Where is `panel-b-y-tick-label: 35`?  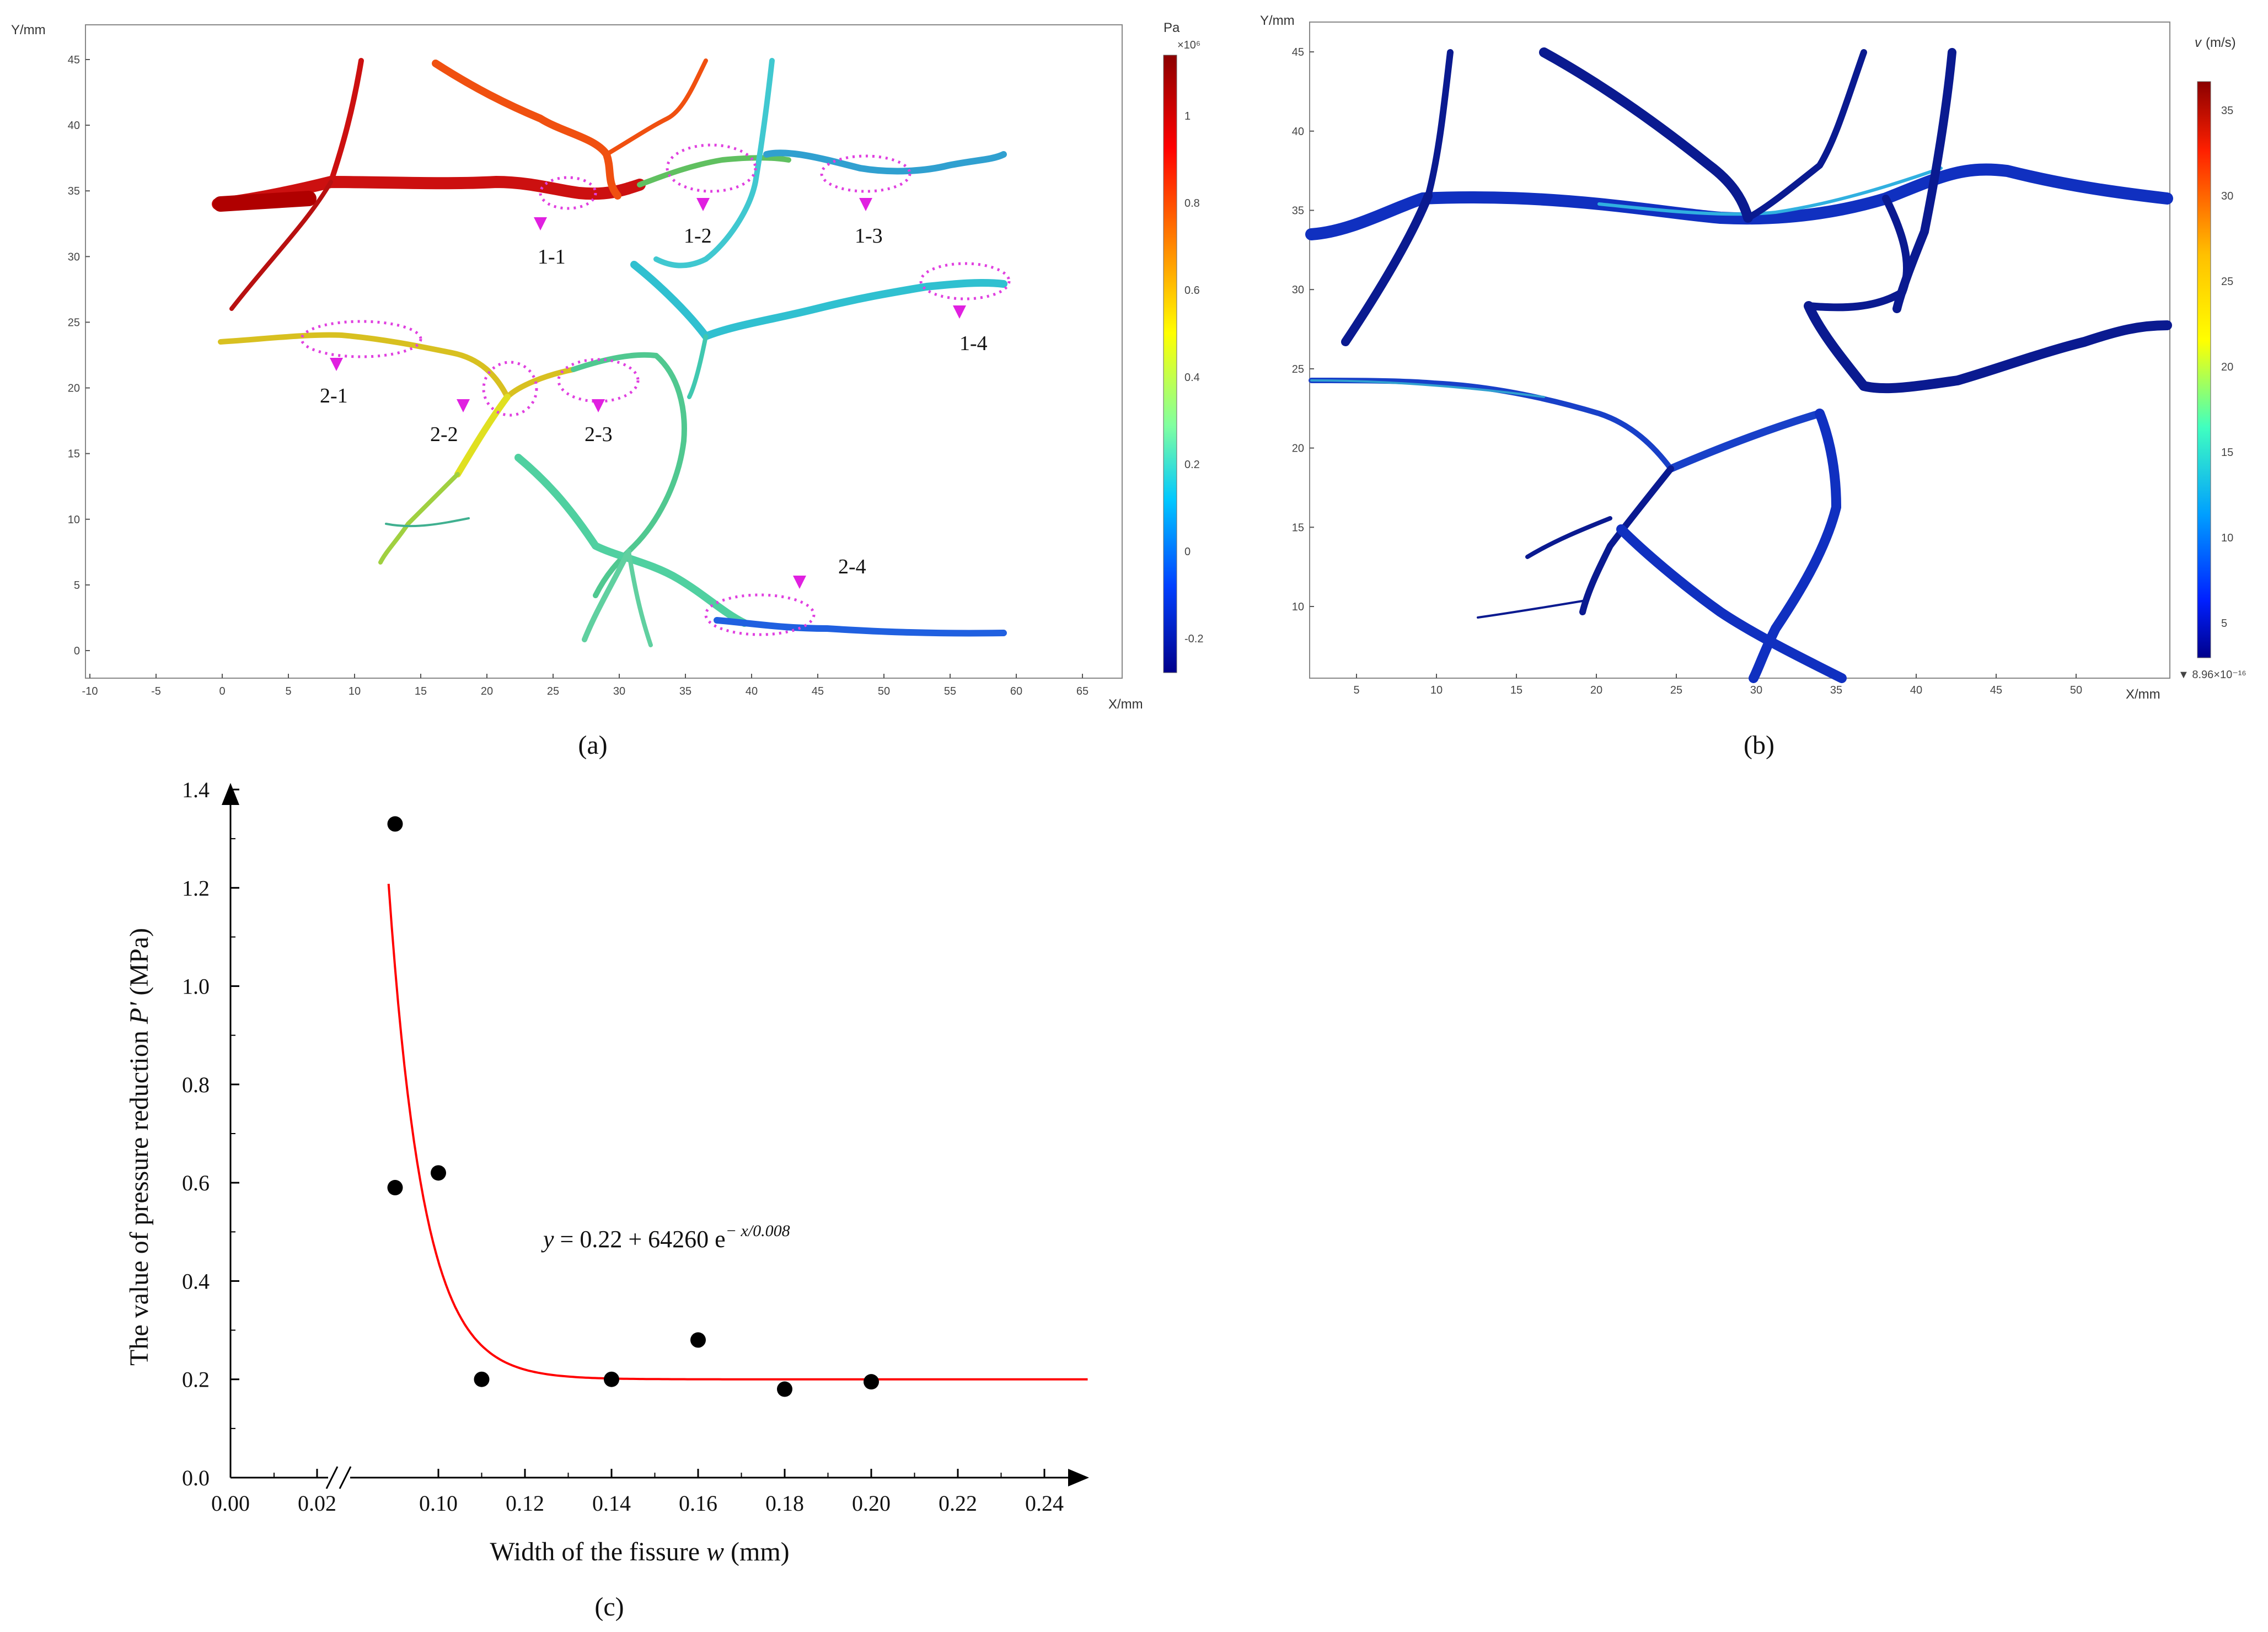
panel-b-y-tick-label: 35 is located at coordinates (1298, 211).